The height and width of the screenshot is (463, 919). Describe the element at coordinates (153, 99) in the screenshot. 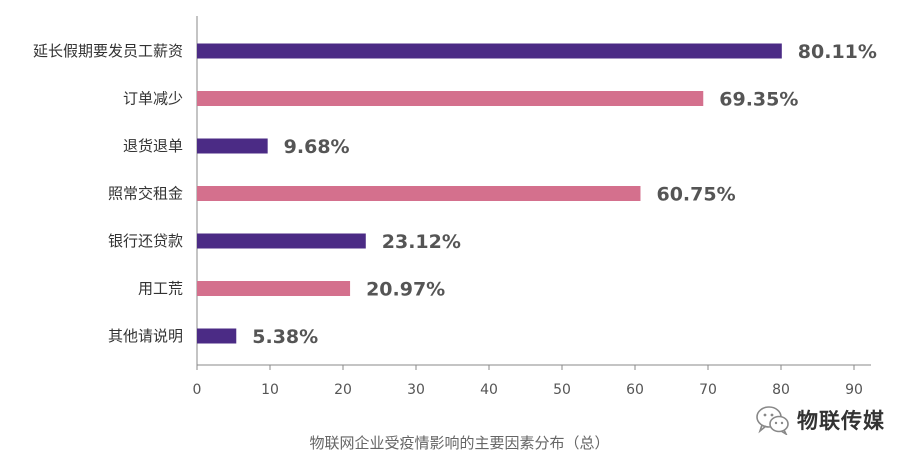

I see `category-label: 订单减少` at that location.